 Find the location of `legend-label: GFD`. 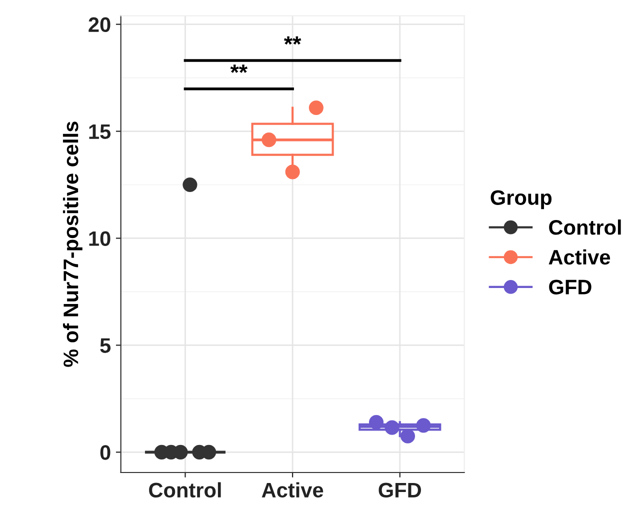

legend-label: GFD is located at coordinates (570, 287).